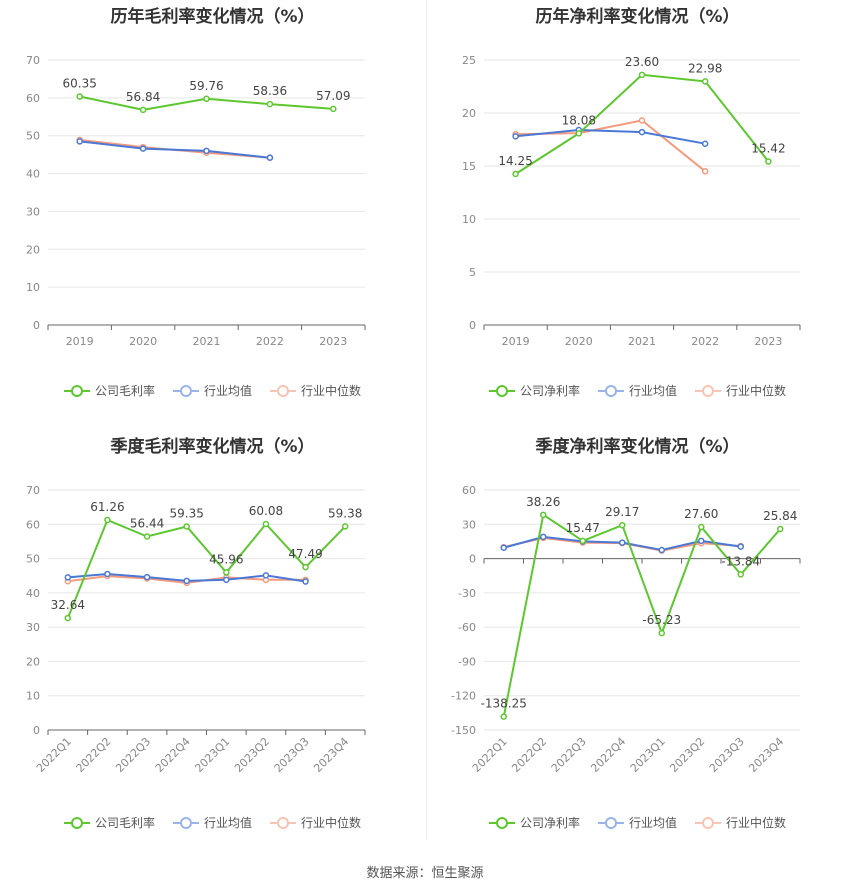 The image size is (850, 891). I want to click on y-tick-label: -150, so click(463, 730).